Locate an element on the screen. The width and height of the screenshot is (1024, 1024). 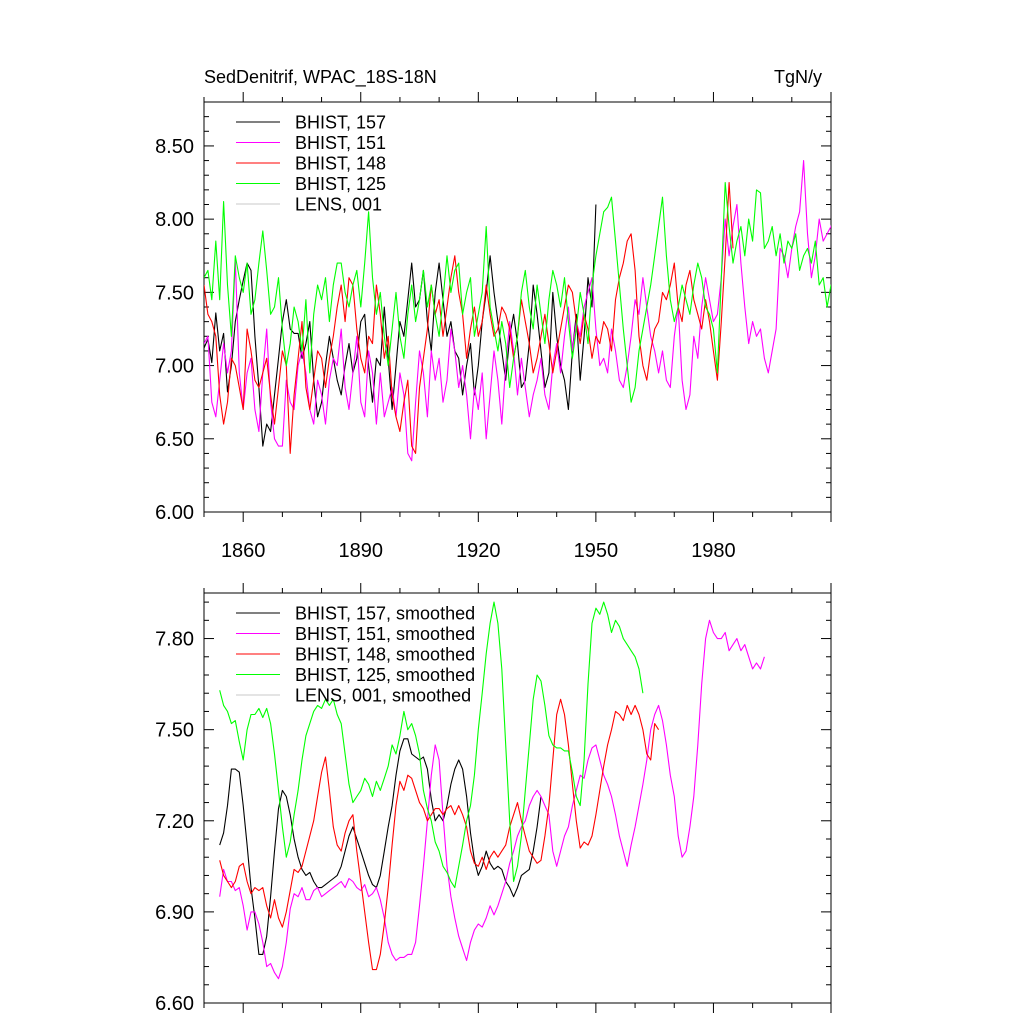
x-tick-label: 1950 is located at coordinates (596, 551).